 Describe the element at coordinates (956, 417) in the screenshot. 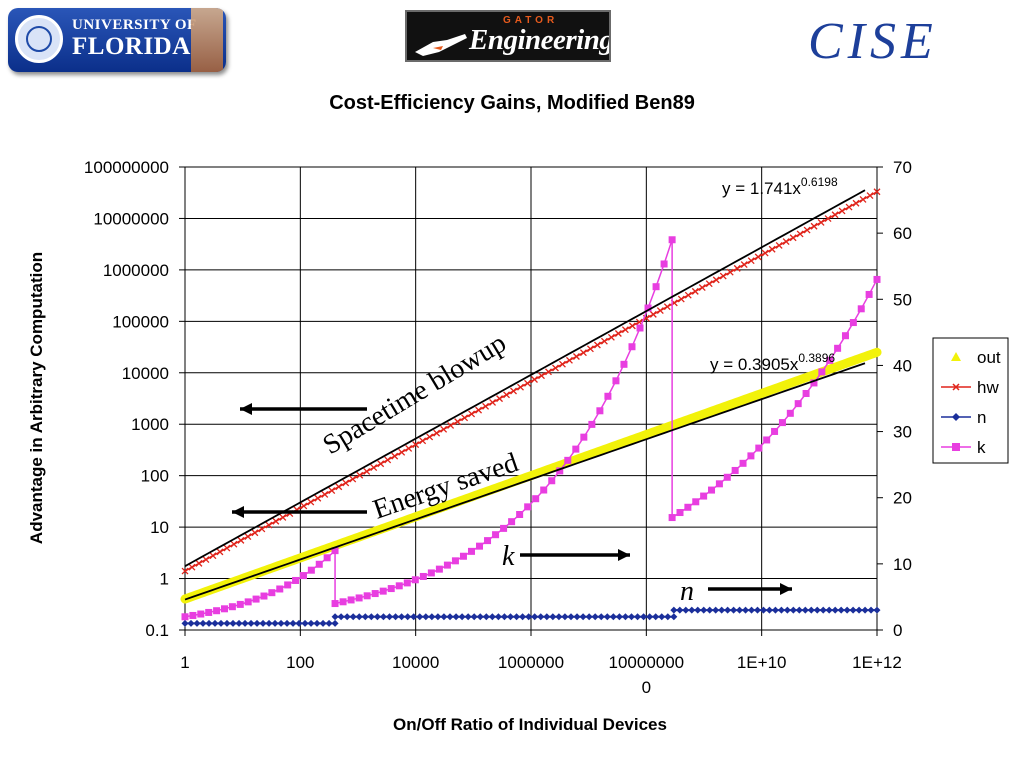

I see `legend-marker-diamond` at that location.